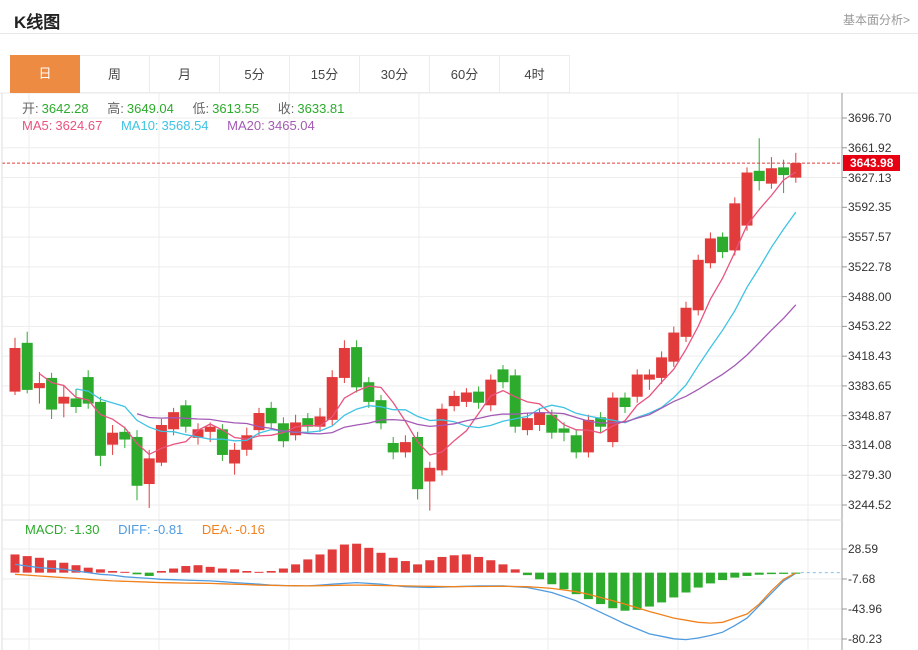 The image size is (918, 650). I want to click on low-value: 低: 3613.55, so click(226, 108).